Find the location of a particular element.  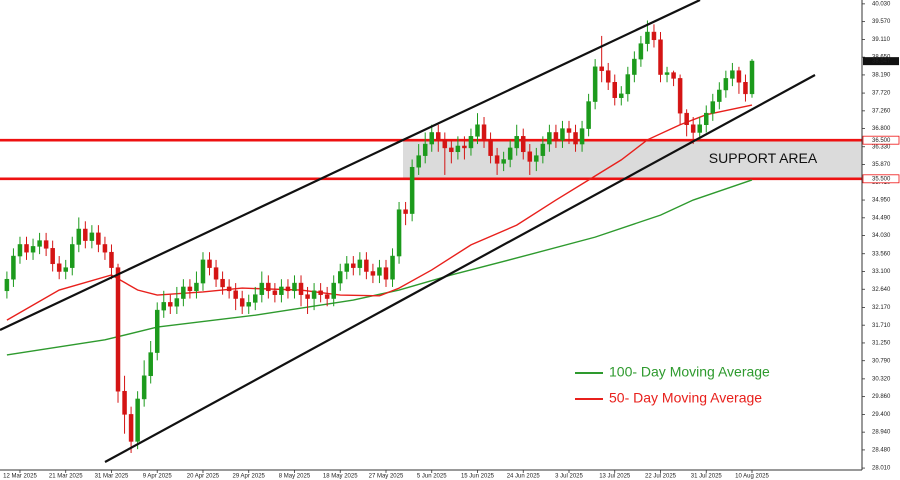

last-price-tag is located at coordinates (881, 61).